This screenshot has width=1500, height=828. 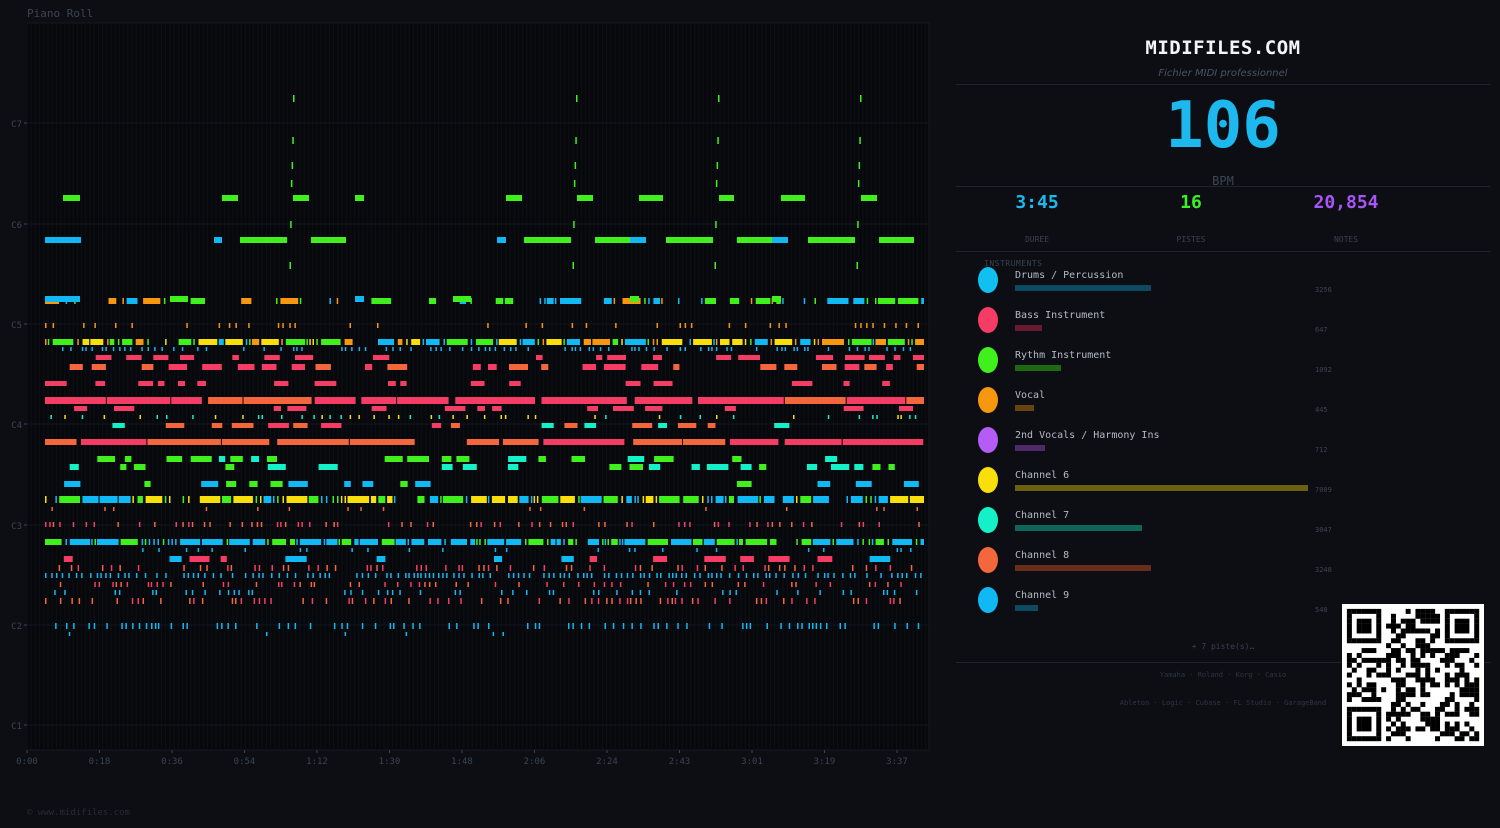 I want to click on instruments-header: INSTRUMENTS, so click(x=1013, y=263).